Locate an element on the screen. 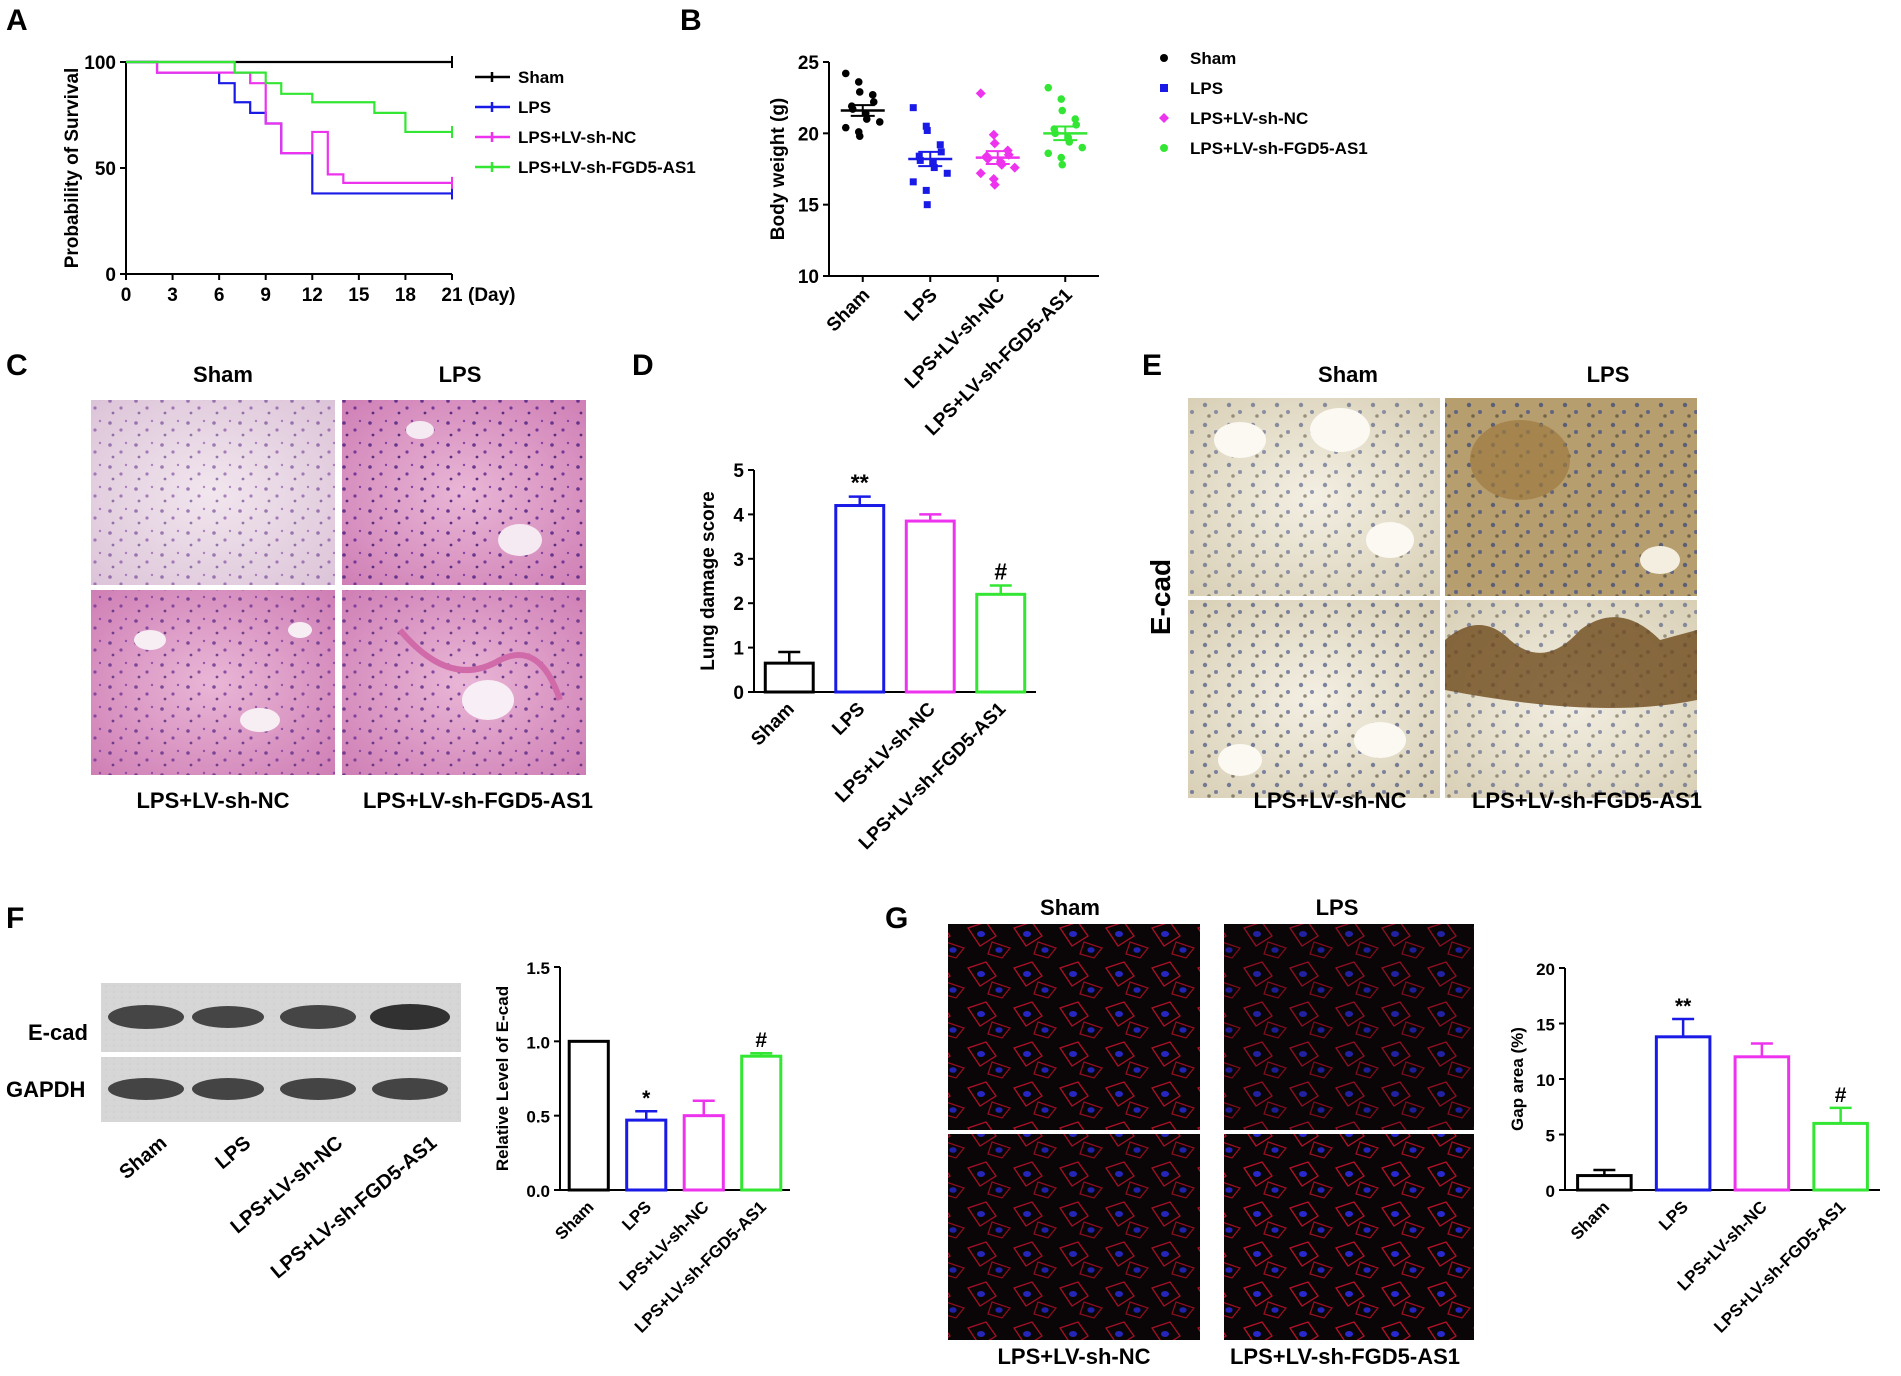 The height and width of the screenshot is (1376, 1901). panel-letter-c: C is located at coordinates (17, 365).